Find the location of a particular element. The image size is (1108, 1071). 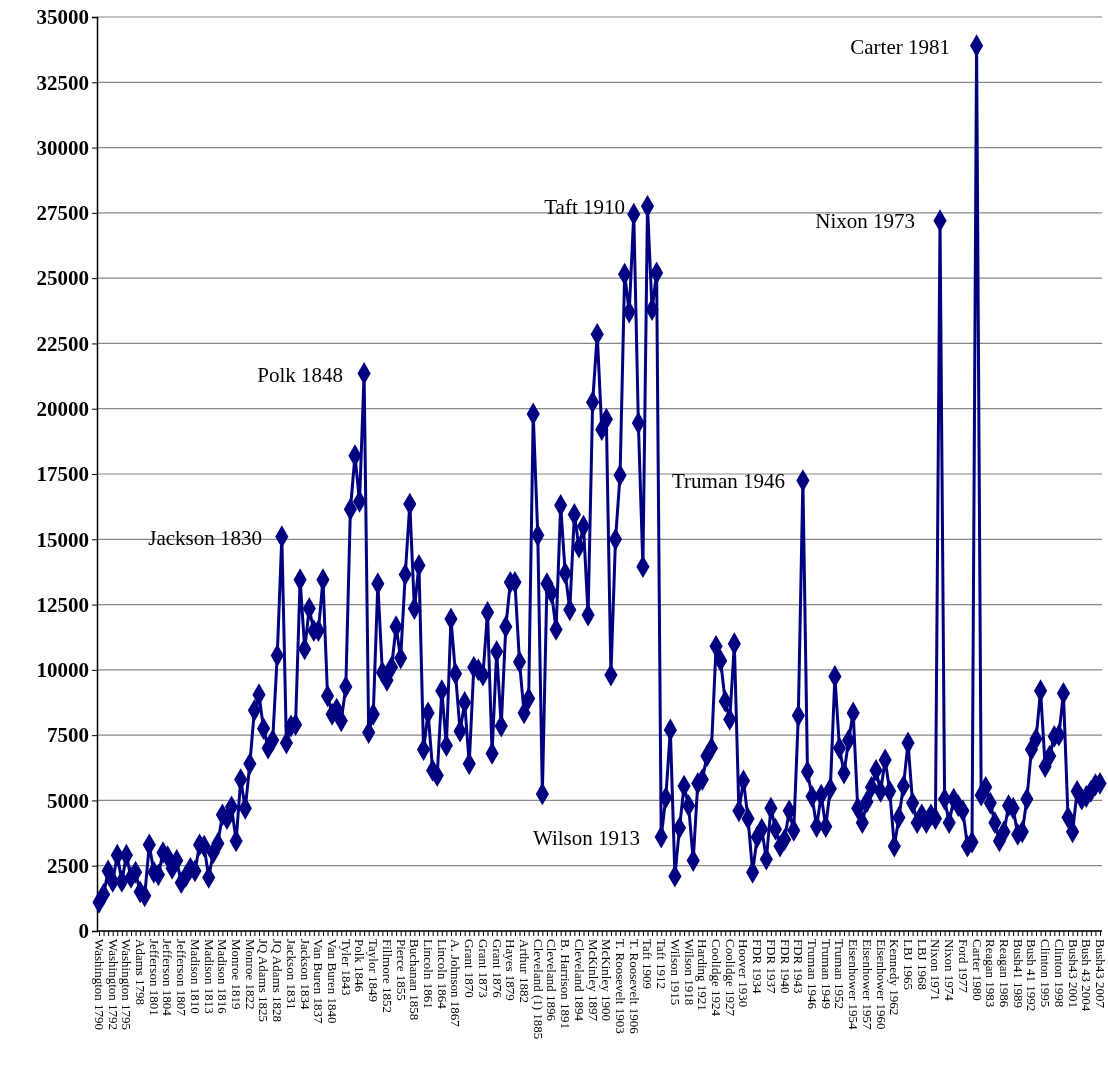

x-tick-label: Taylor 1849 is located at coordinates (374, 970).